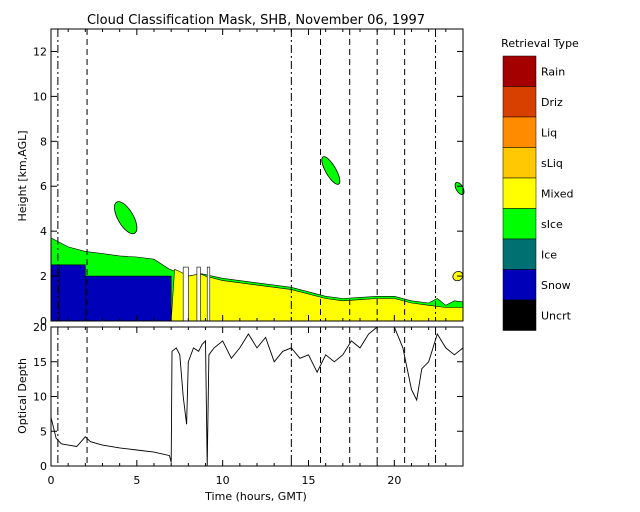 This screenshot has height=512, width=640. What do you see at coordinates (519, 132) in the screenshot?
I see `legend-swatch-liq` at bounding box center [519, 132].